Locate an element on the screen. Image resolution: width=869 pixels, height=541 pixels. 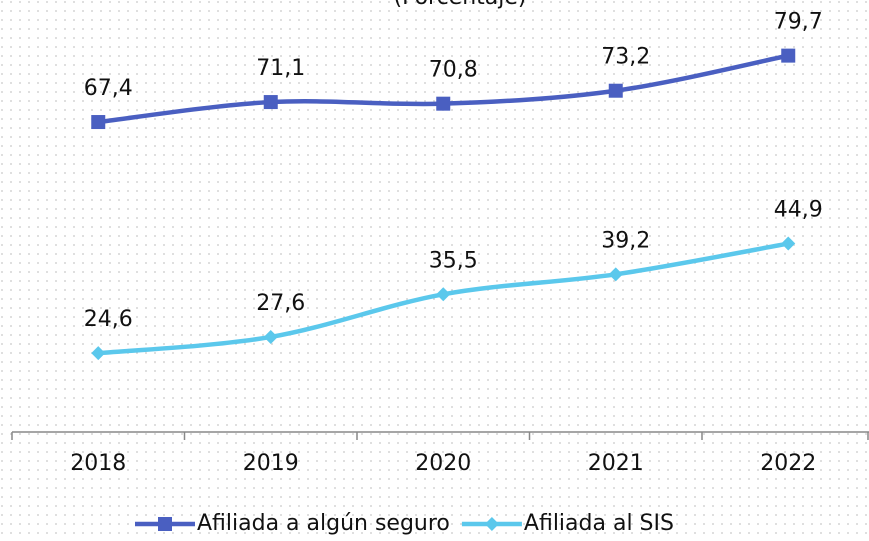
legend-label: Afiliada al SIS is located at coordinates (599, 523).